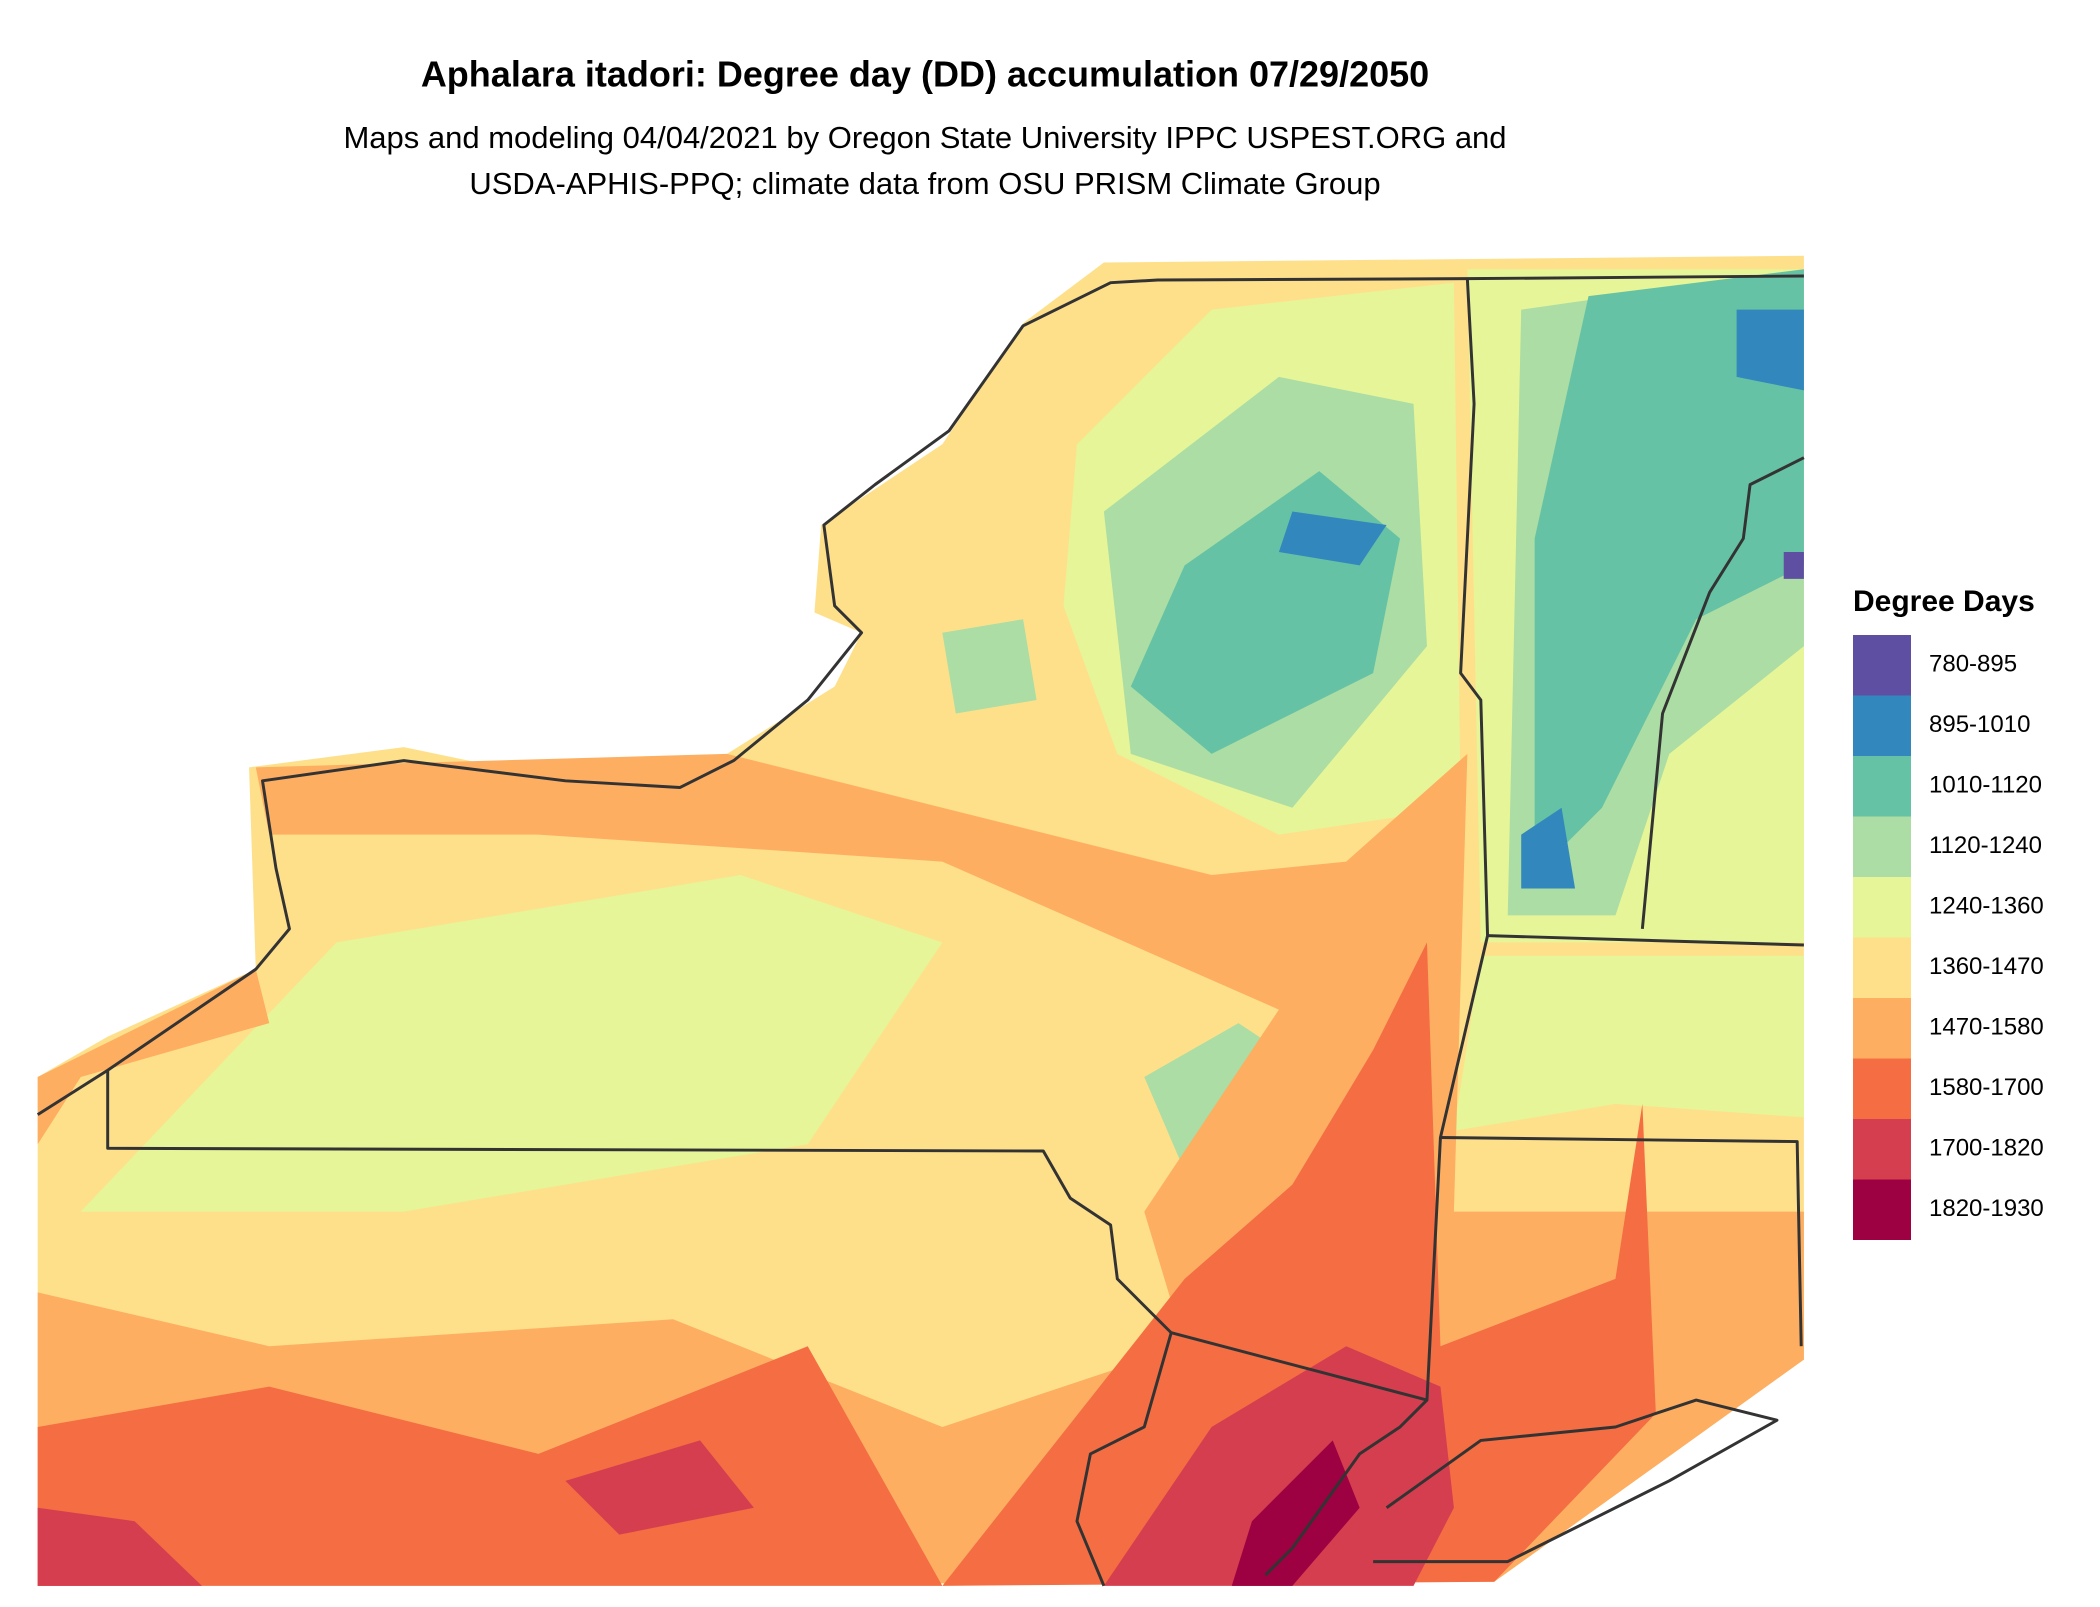  Describe the element at coordinates (1986, 966) in the screenshot. I see `legend-label: 1360-1470` at that location.